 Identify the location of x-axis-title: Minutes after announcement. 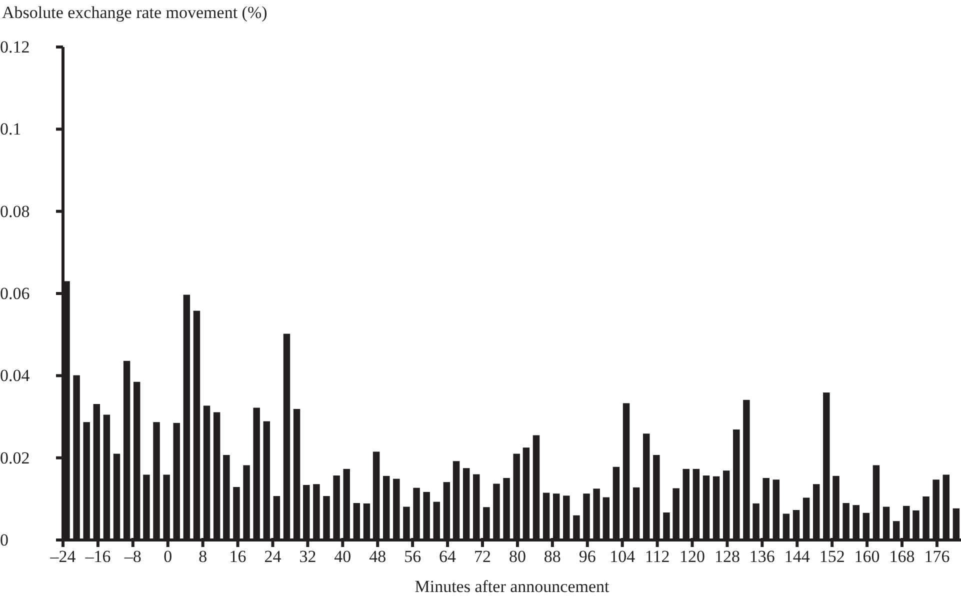
(512, 586).